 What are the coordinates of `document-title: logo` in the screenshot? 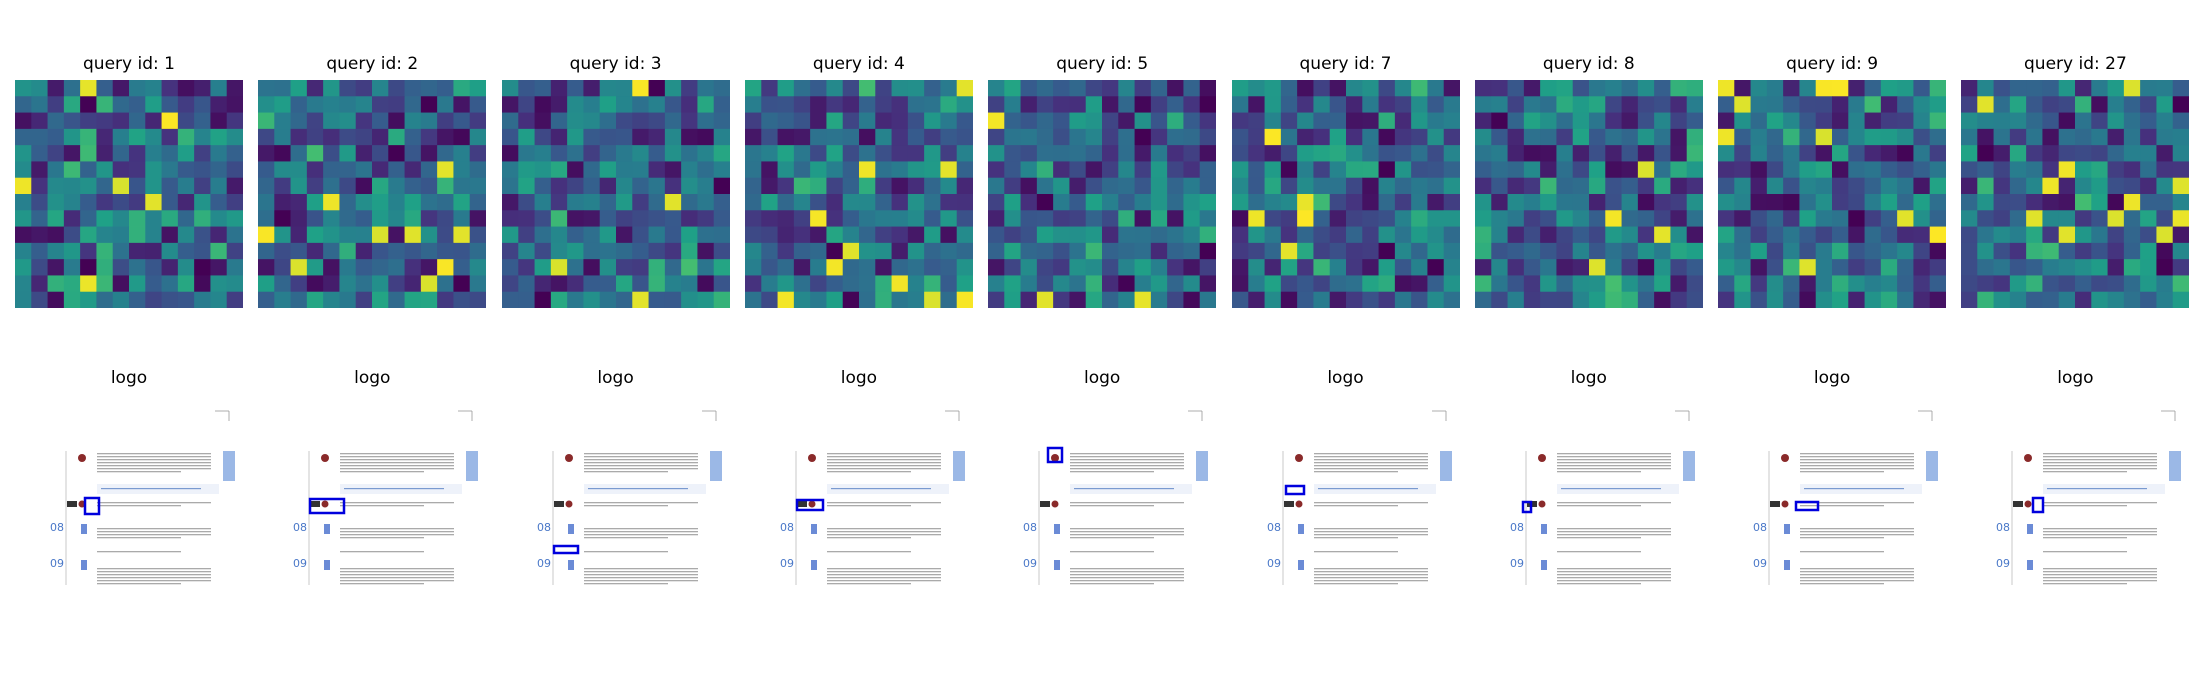 It's located at (1588, 378).